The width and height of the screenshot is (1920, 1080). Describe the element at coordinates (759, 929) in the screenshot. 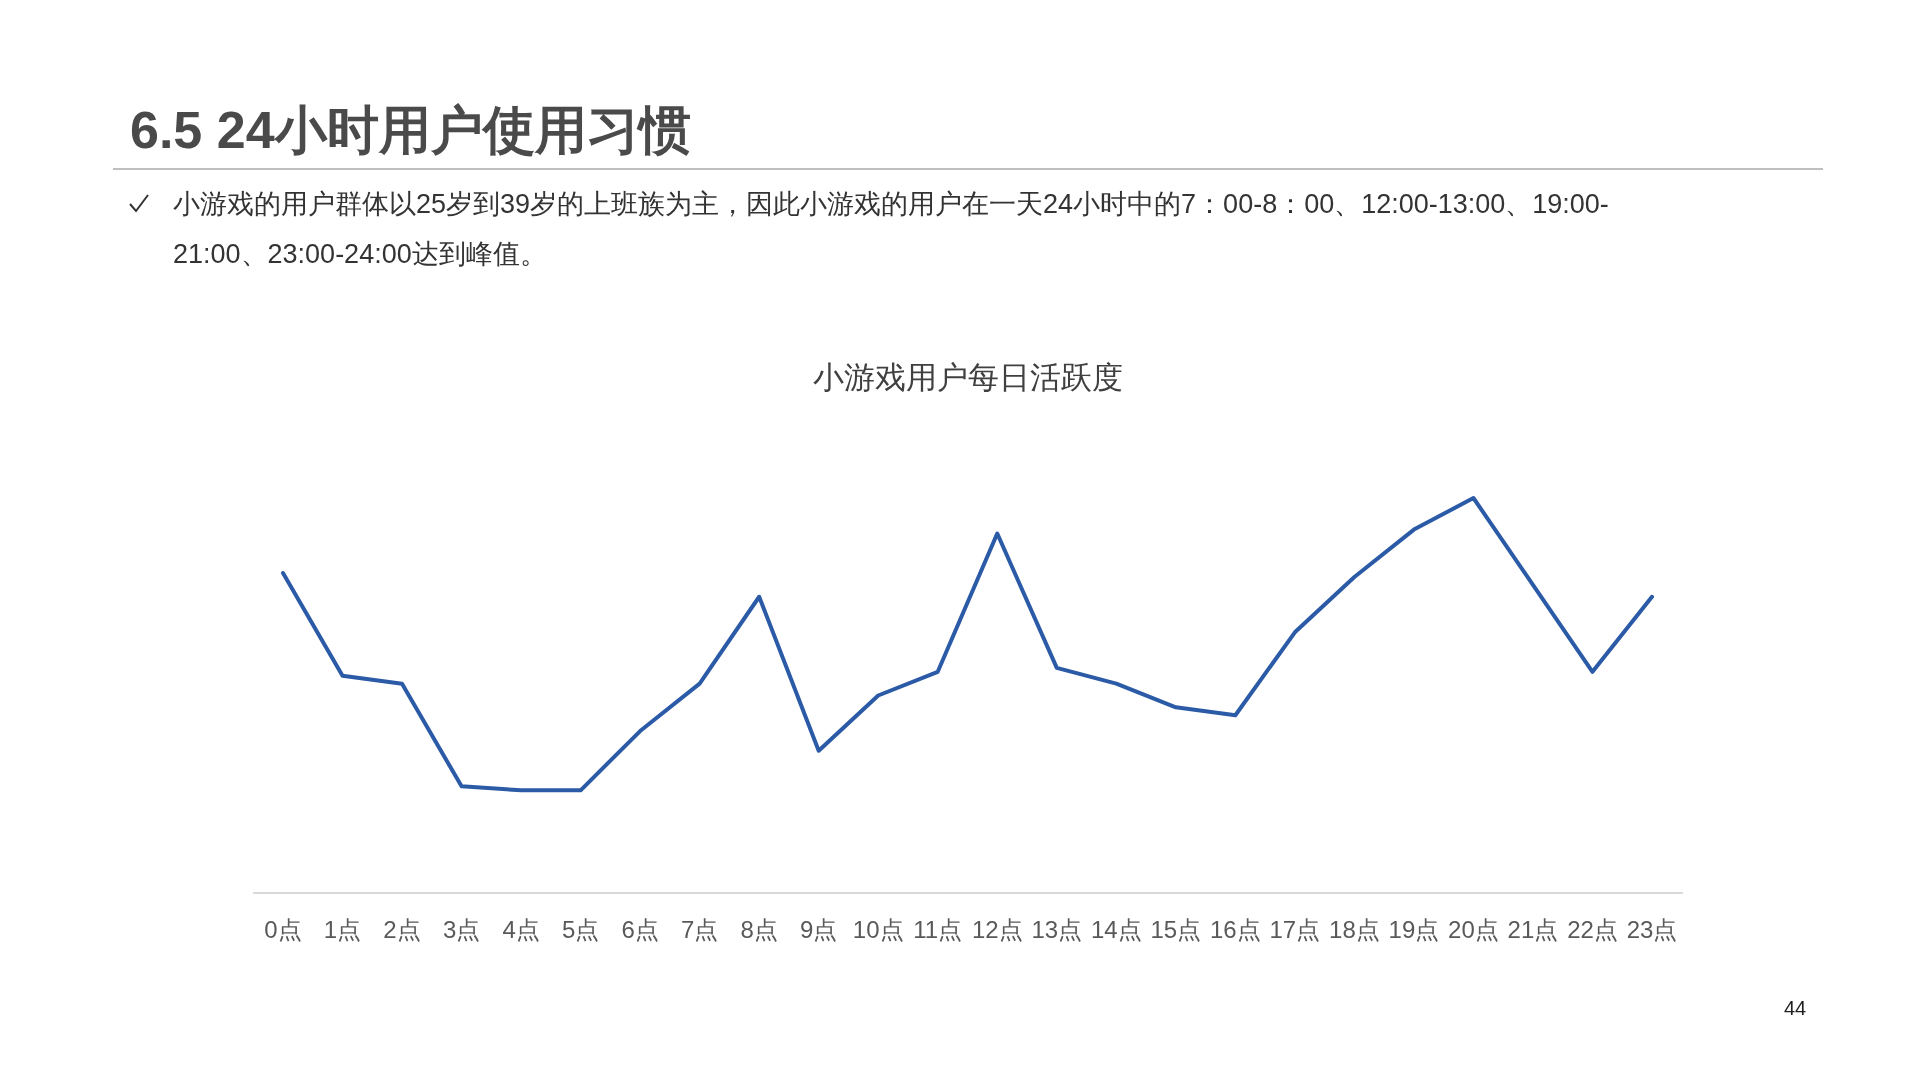

I see `x-tick-label: 8点` at that location.